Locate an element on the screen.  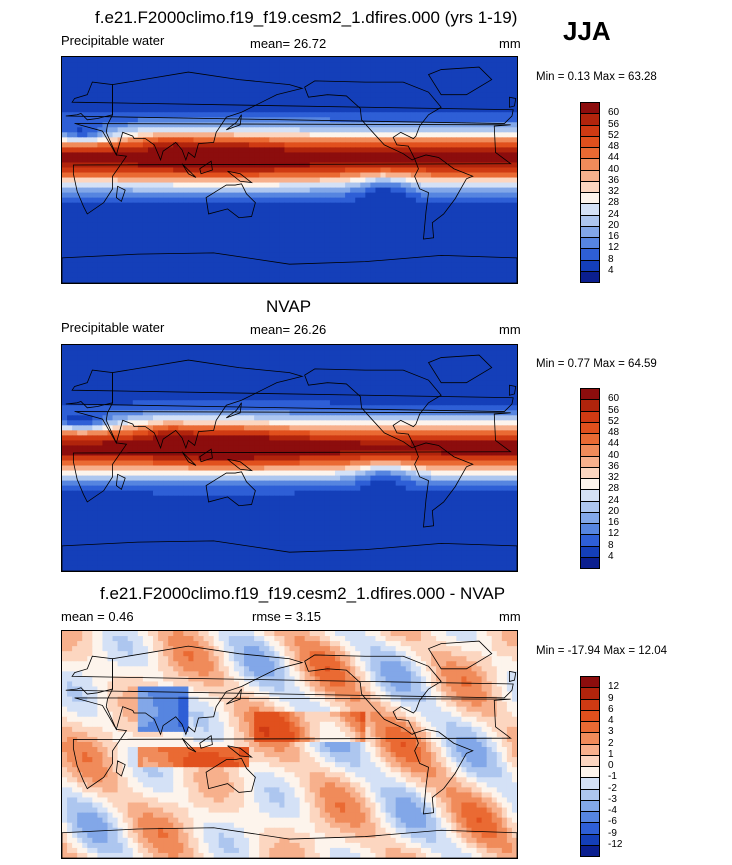
colorbar-tick-label: -2 is located at coordinates (612, 788).